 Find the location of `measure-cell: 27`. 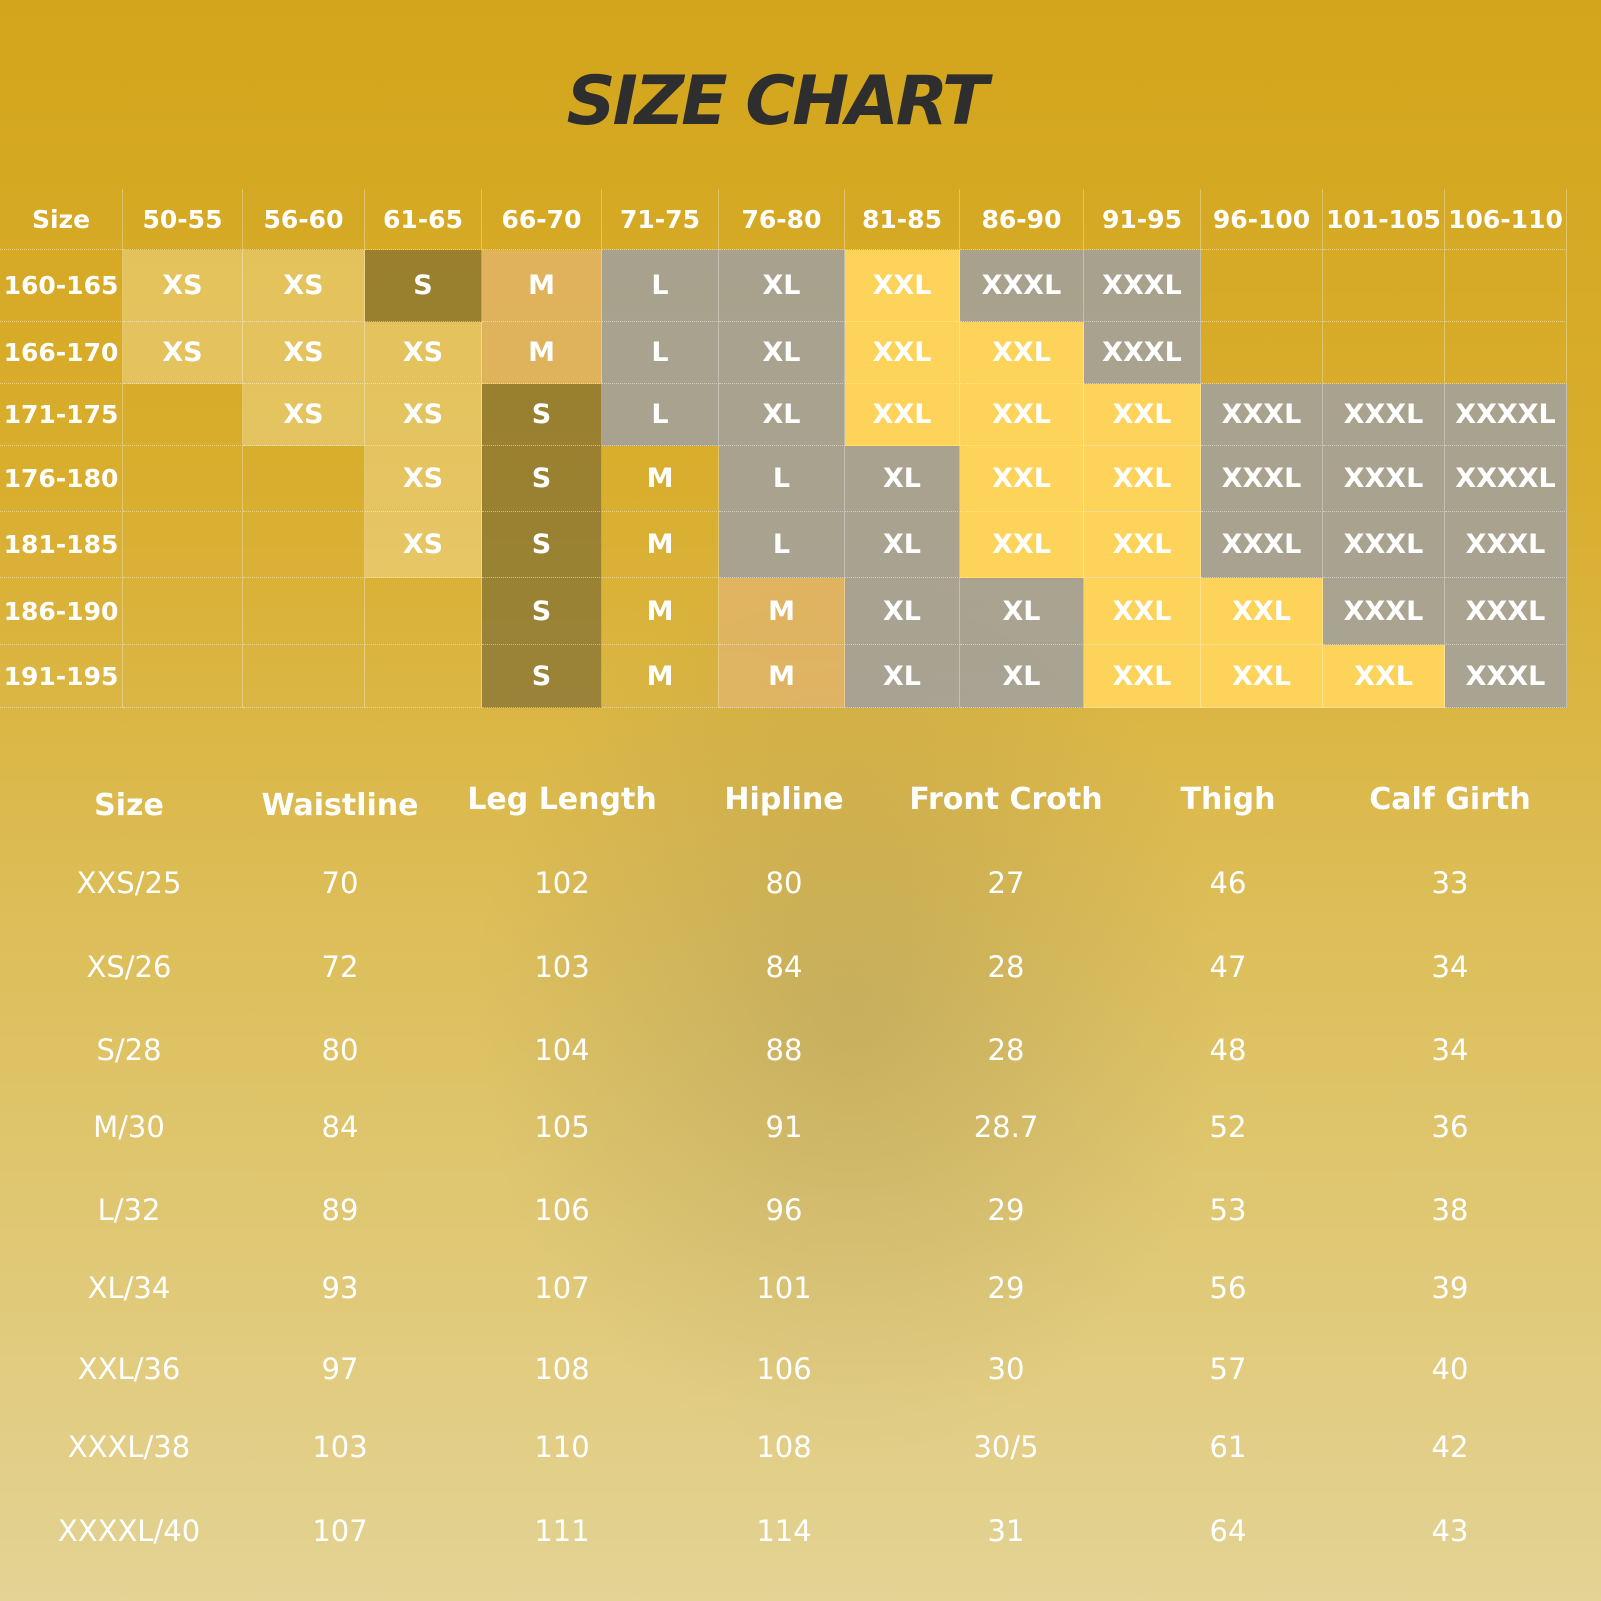

measure-cell: 27 is located at coordinates (1006, 883).